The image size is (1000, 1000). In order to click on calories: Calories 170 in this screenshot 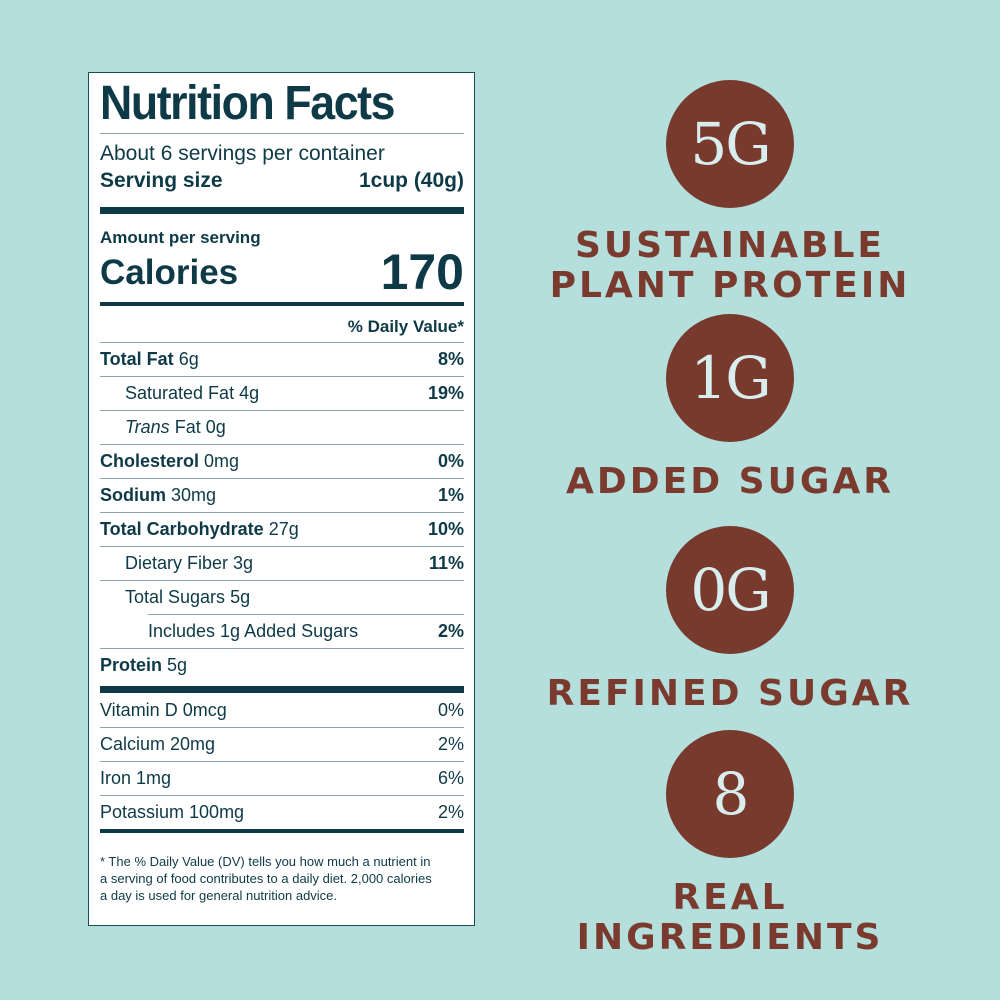, I will do `click(282, 272)`.